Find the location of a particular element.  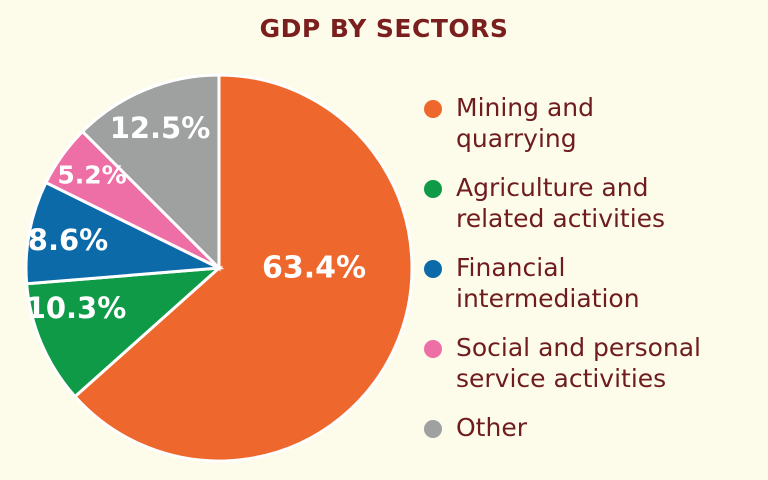

legend-label: Social and personal service activities is located at coordinates (579, 363).